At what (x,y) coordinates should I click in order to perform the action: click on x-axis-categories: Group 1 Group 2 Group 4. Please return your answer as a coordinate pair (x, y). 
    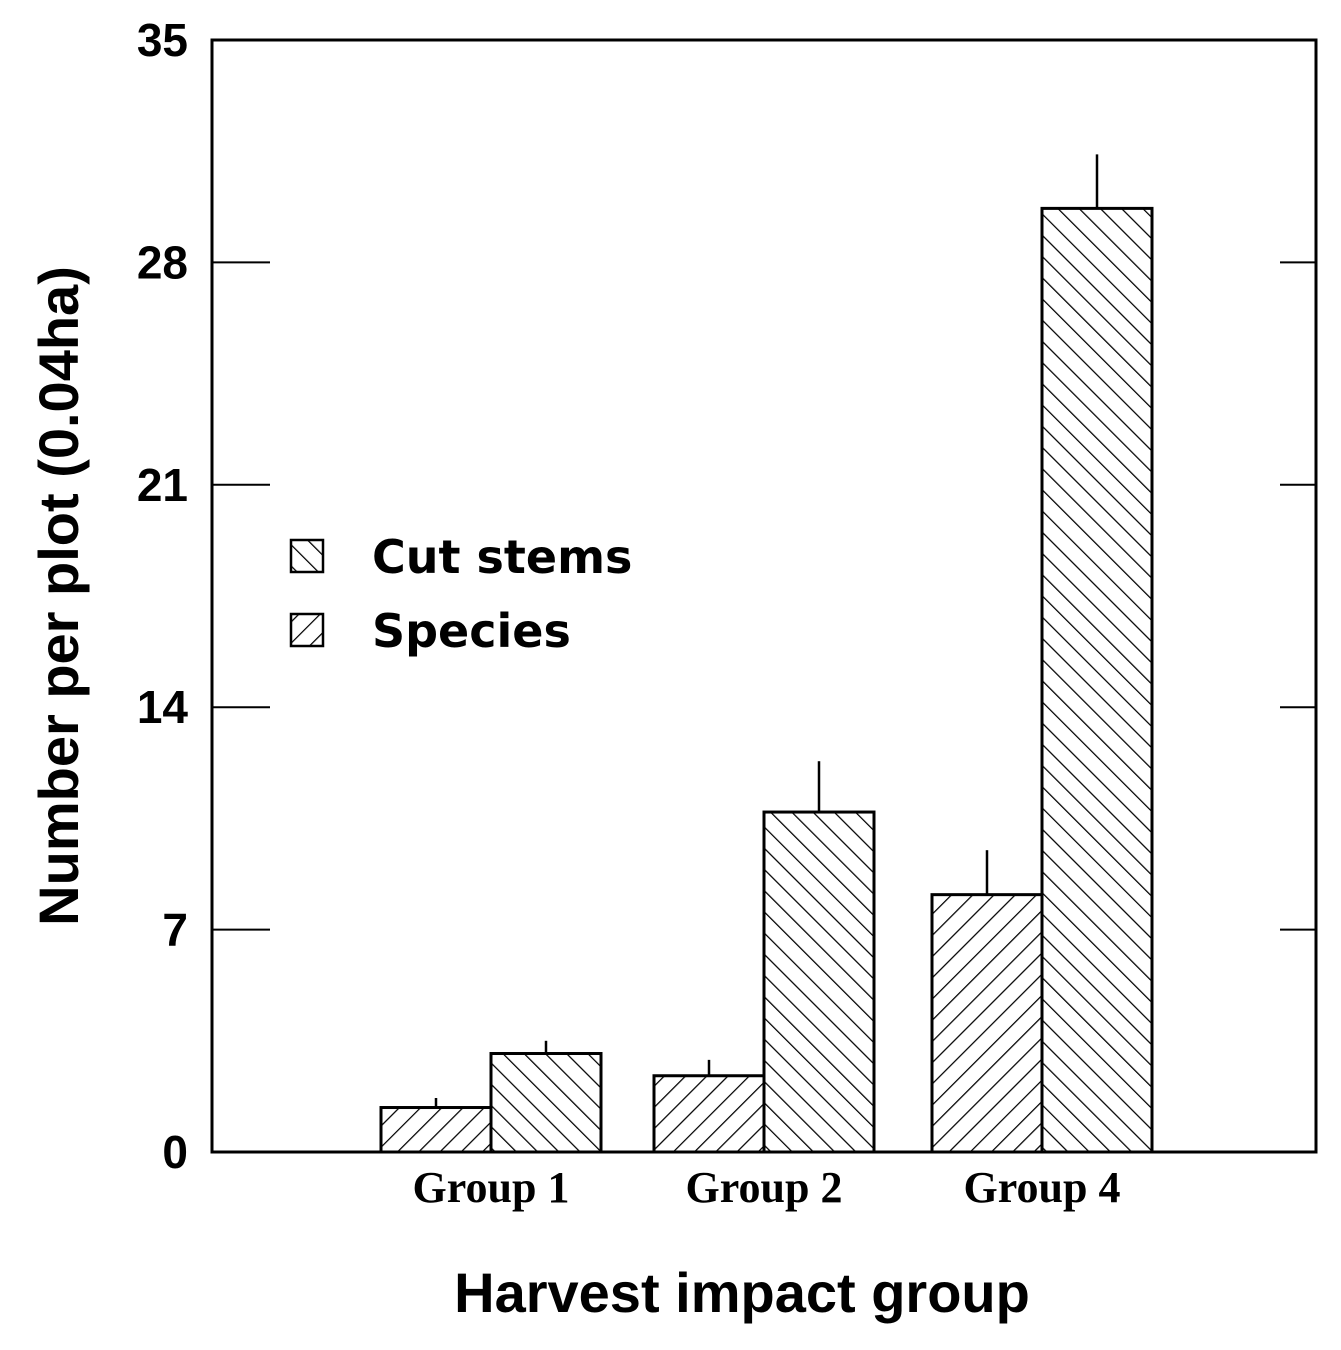
    Looking at the image, I should click on (767, 1187).